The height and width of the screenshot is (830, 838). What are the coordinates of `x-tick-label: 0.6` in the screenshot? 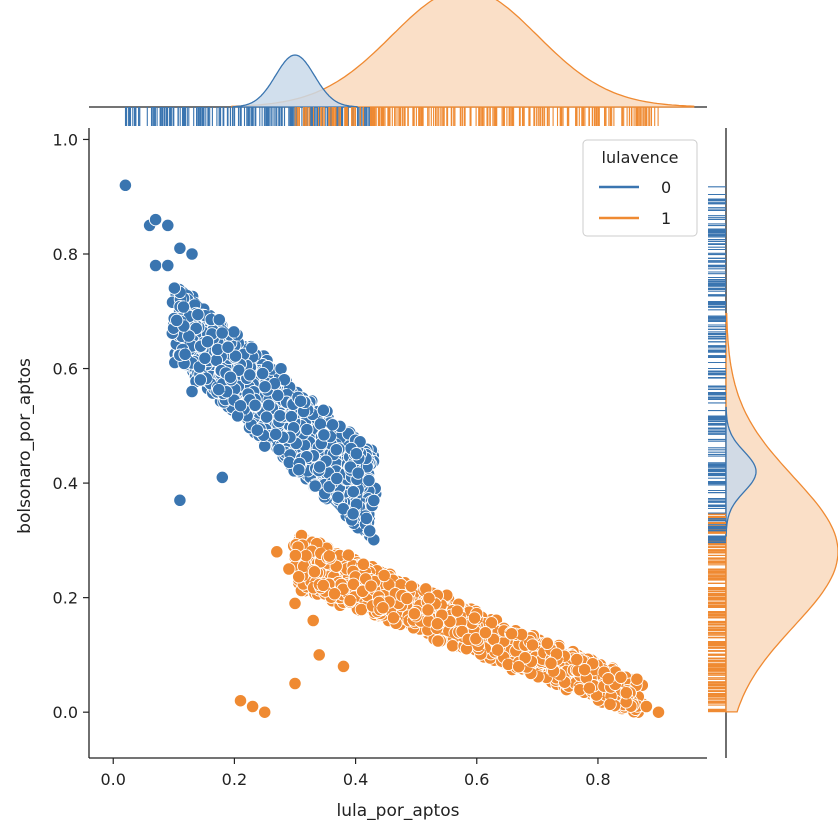 It's located at (476, 779).